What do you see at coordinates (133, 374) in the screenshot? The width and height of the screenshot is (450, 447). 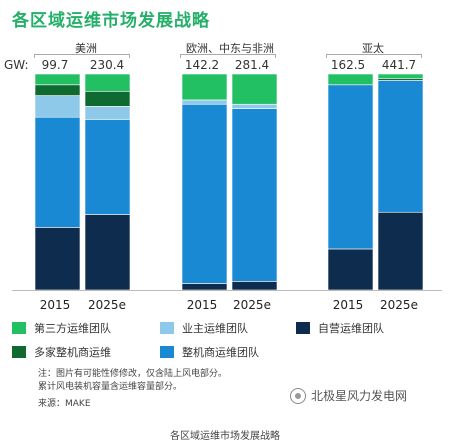 I see `footnote-line: 注：图片有可能性修修改，仅含陆上风电部分。` at bounding box center [133, 374].